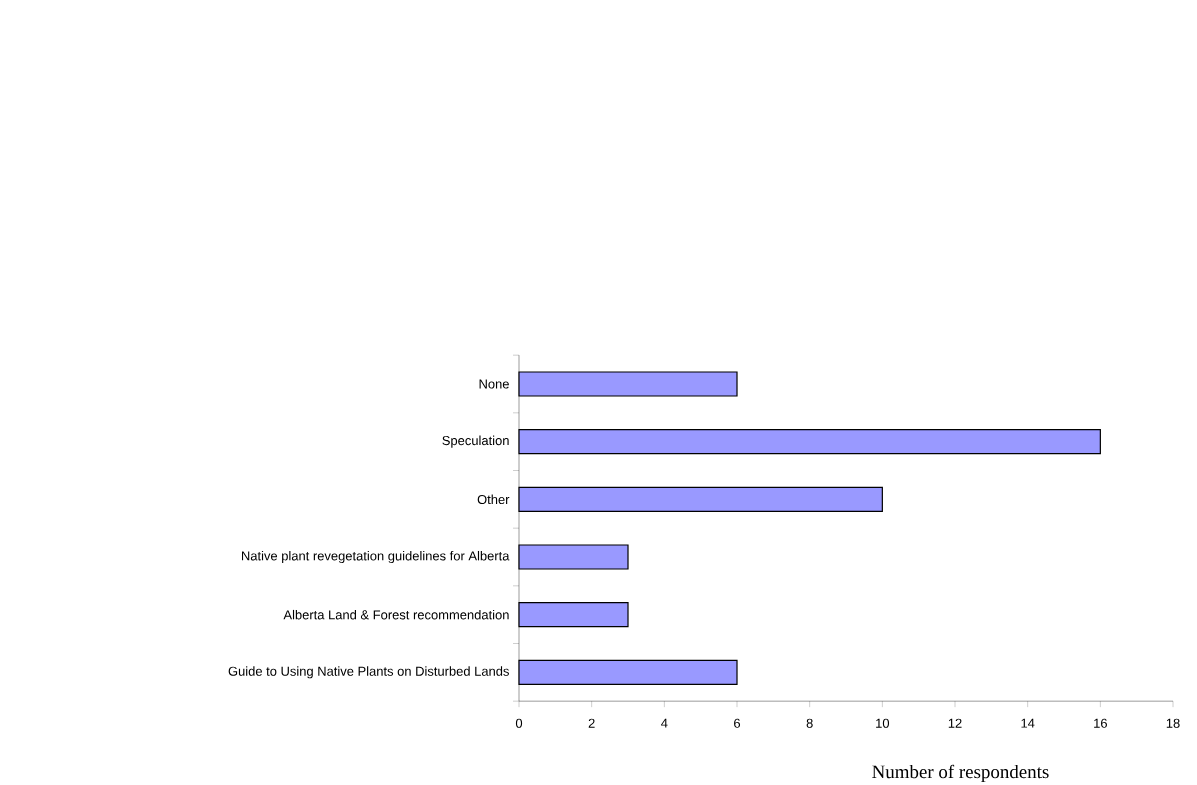 This screenshot has height=785, width=1197. Describe the element at coordinates (883, 723) in the screenshot. I see `x-tick-label: 10` at that location.